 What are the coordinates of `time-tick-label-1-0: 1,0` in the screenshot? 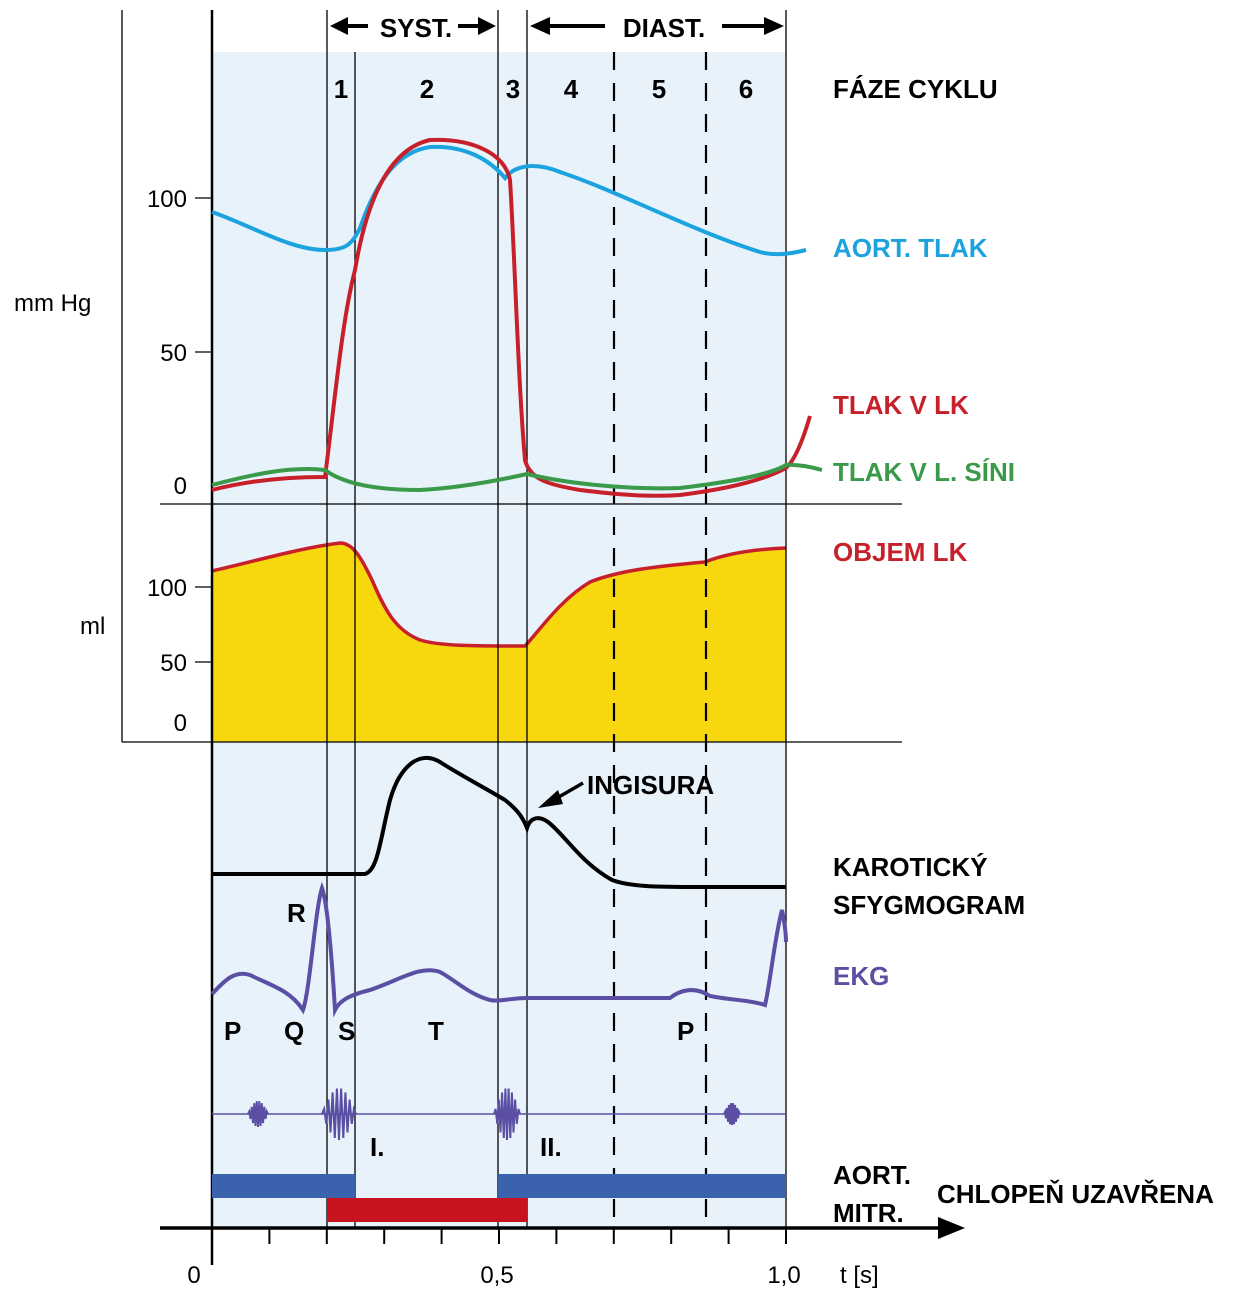 It's located at (783, 1275).